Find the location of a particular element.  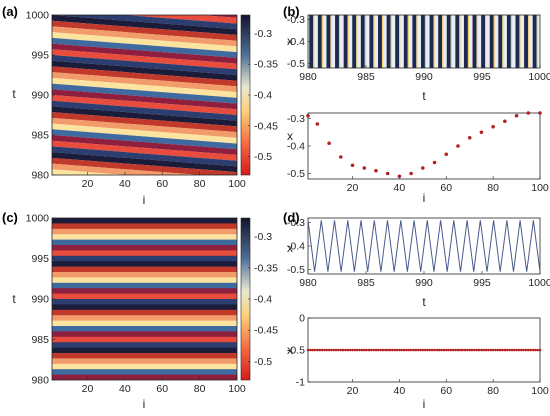

panel-b-top-xtick-label-2: 990 is located at coordinates (424, 77).